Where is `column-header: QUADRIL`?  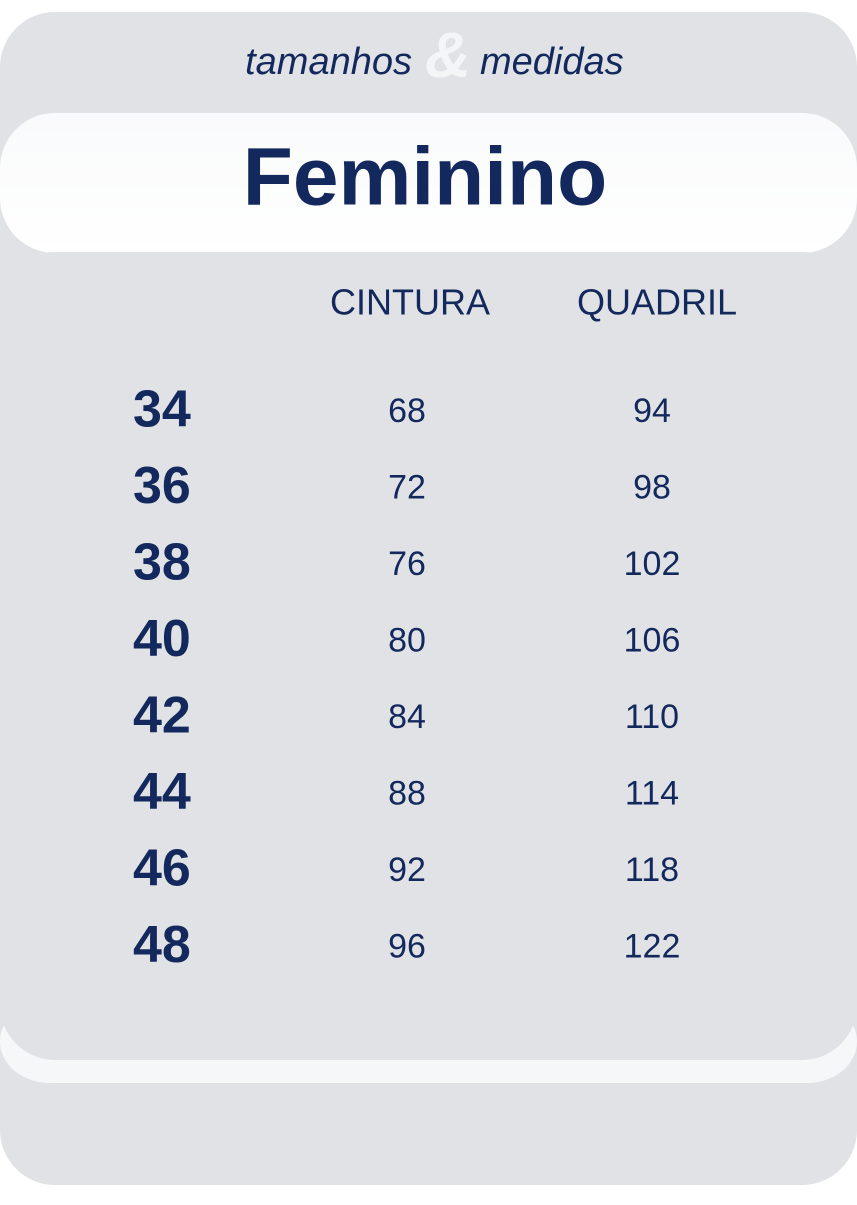 column-header: QUADRIL is located at coordinates (657, 302).